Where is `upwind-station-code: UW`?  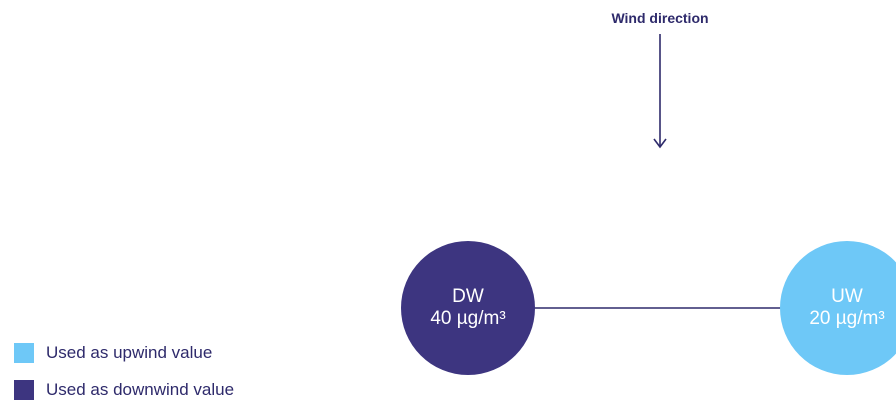
upwind-station-code: UW is located at coordinates (847, 296).